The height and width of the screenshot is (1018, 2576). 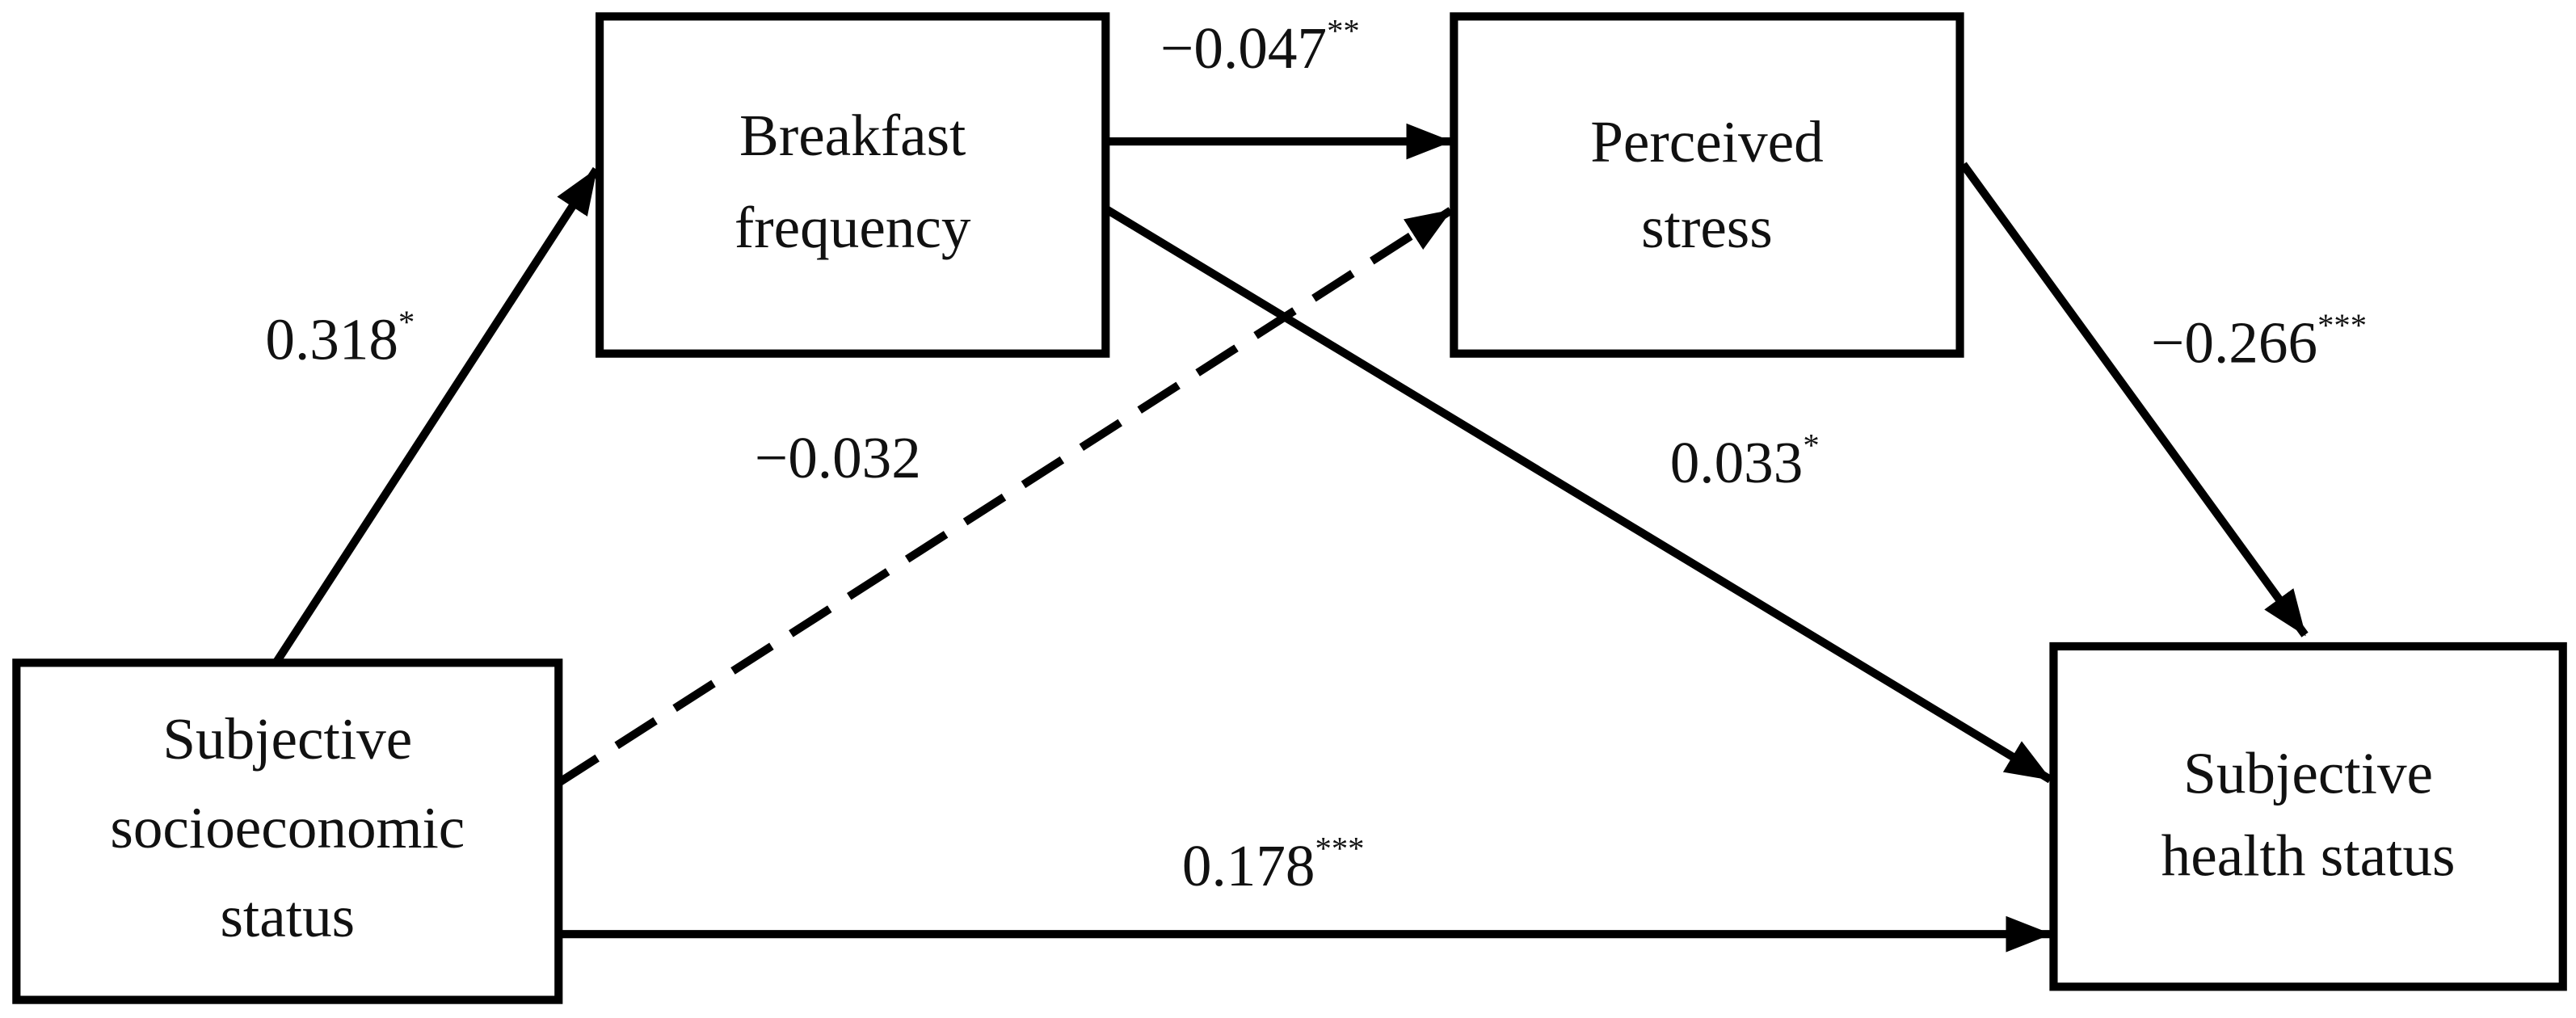 What do you see at coordinates (1243, 48) in the screenshot?
I see `coefficient: −0.047` at bounding box center [1243, 48].